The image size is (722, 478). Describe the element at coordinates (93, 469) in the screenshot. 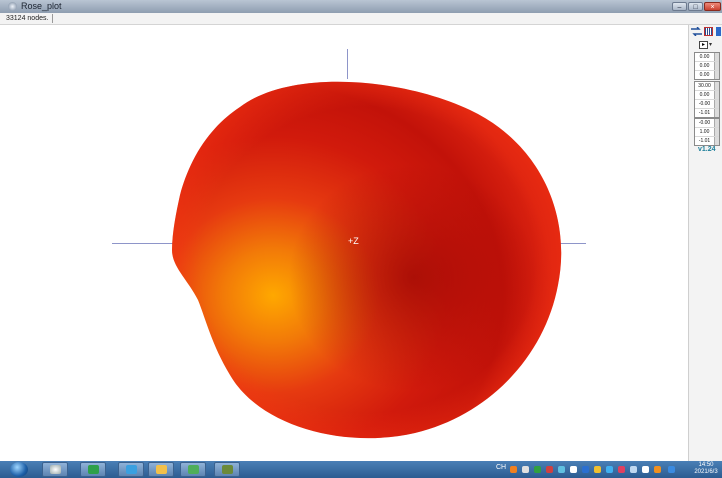

I see `settings-icon` at that location.